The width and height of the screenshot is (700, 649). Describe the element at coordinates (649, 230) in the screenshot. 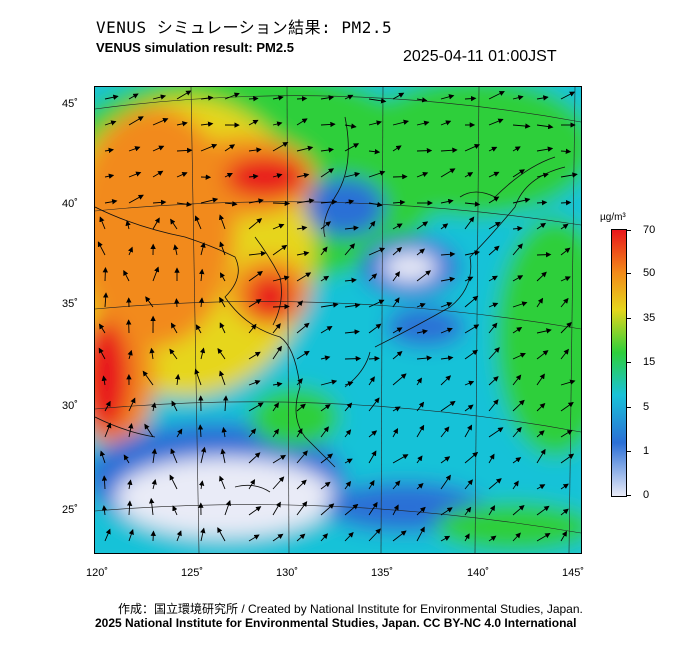

I see `colorbar-tick-70: 70` at that location.